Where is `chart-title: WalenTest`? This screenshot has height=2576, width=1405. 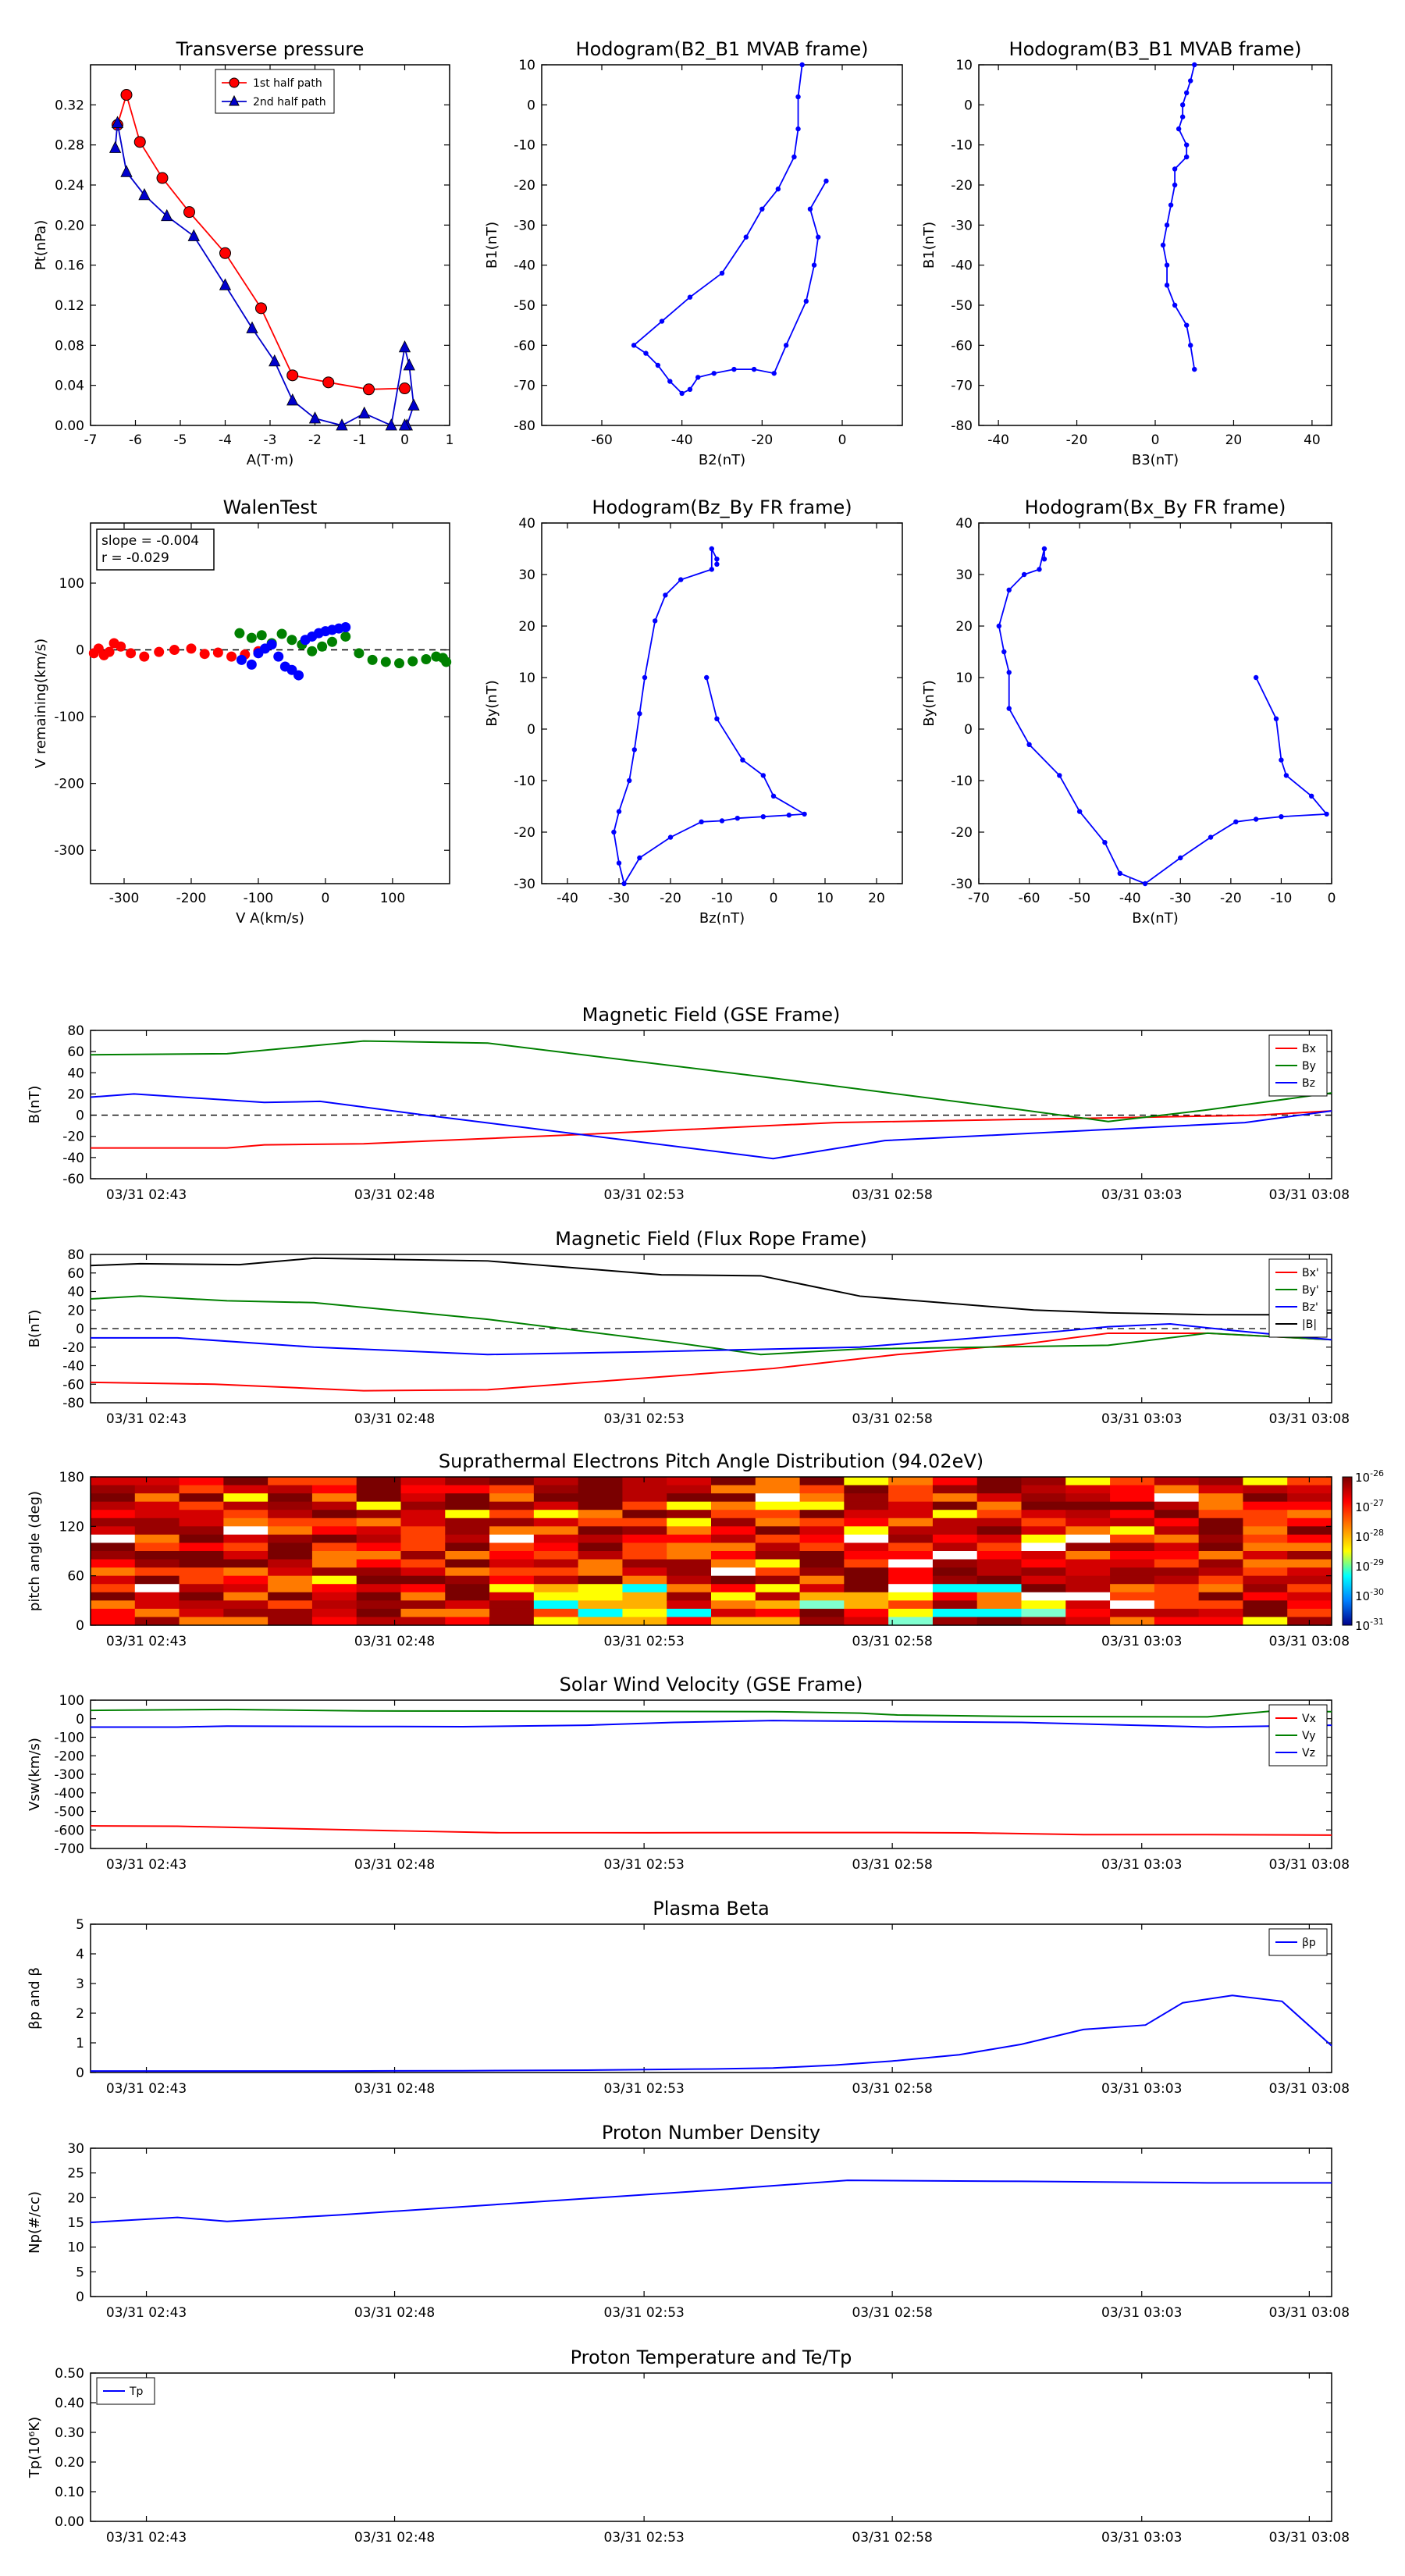
chart-title: WalenTest is located at coordinates (270, 507).